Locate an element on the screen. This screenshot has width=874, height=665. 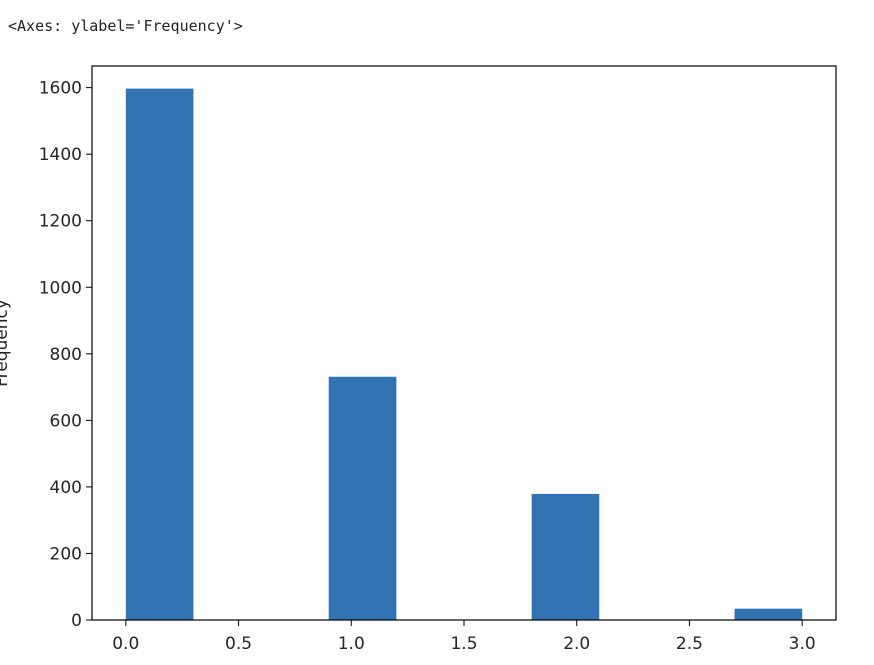
x-tick-label-4: 2.0 is located at coordinates (576, 644).